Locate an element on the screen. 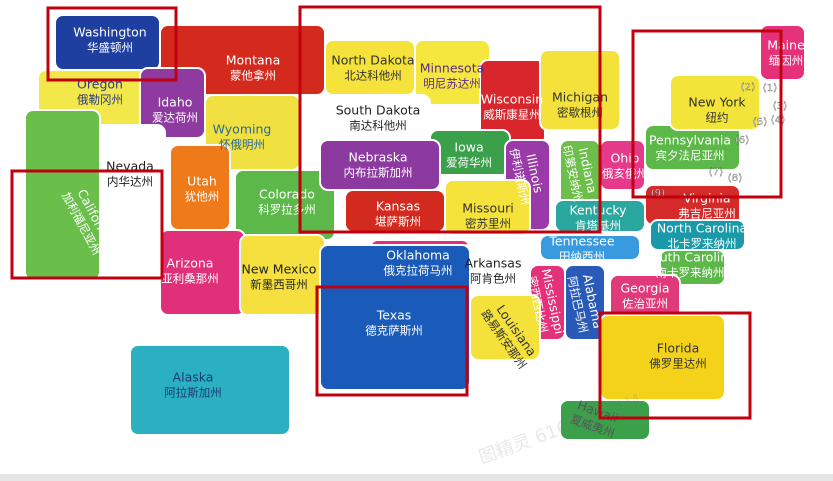  state-name-en: Kansas is located at coordinates (398, 206).